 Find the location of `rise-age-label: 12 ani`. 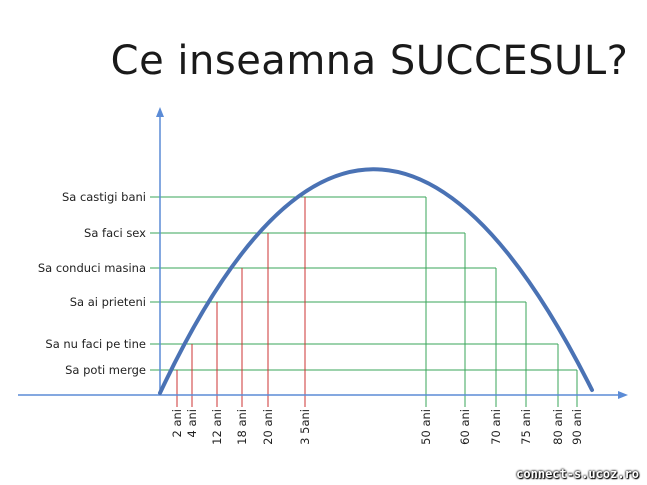

rise-age-label: 12 ani is located at coordinates (217, 427).